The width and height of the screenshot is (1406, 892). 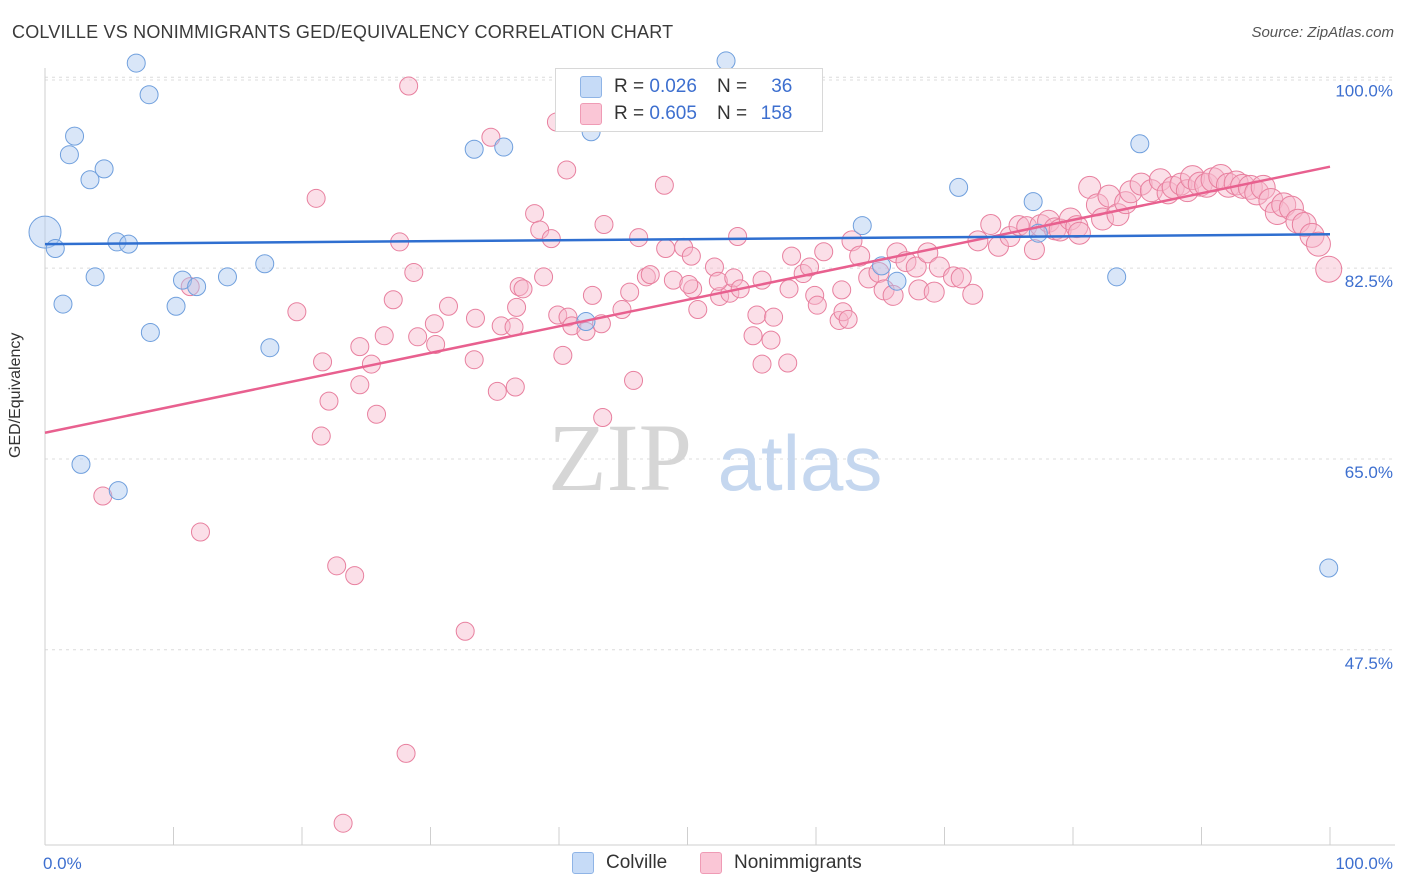 I want to click on x-tick-label: 100.0%, so click(x=1364, y=863).